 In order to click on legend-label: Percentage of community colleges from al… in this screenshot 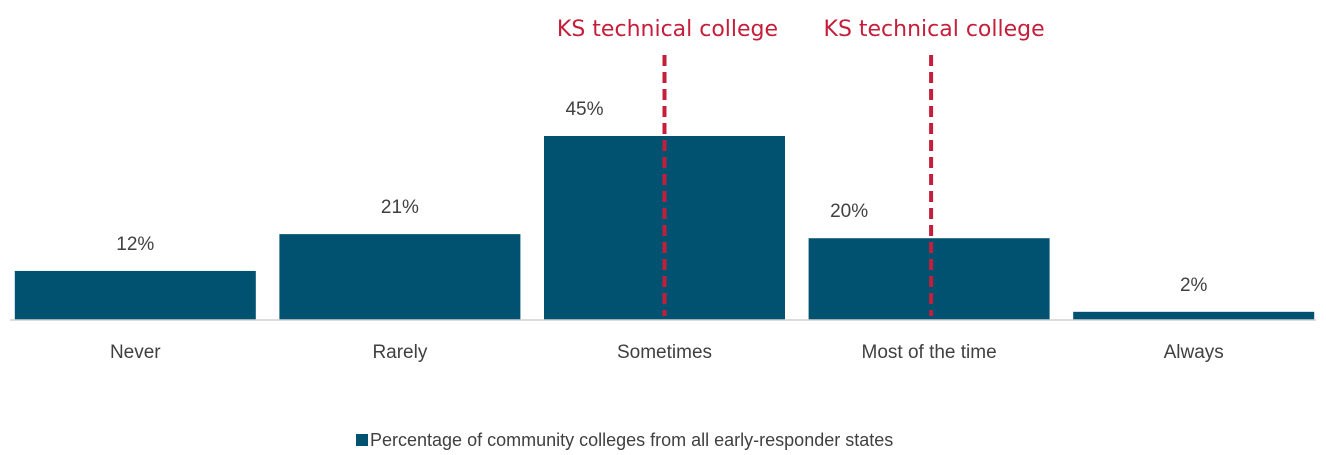, I will do `click(631, 440)`.